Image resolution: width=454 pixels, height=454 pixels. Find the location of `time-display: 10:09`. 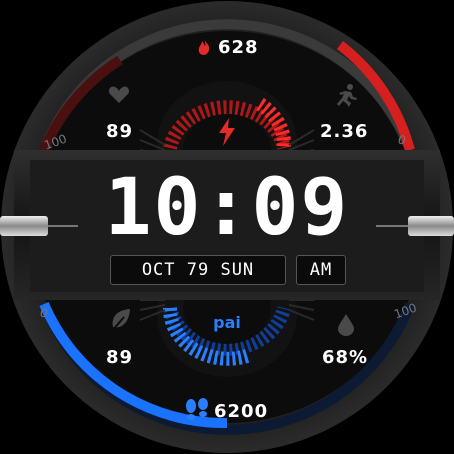

time-display: 10:09 is located at coordinates (227, 208).